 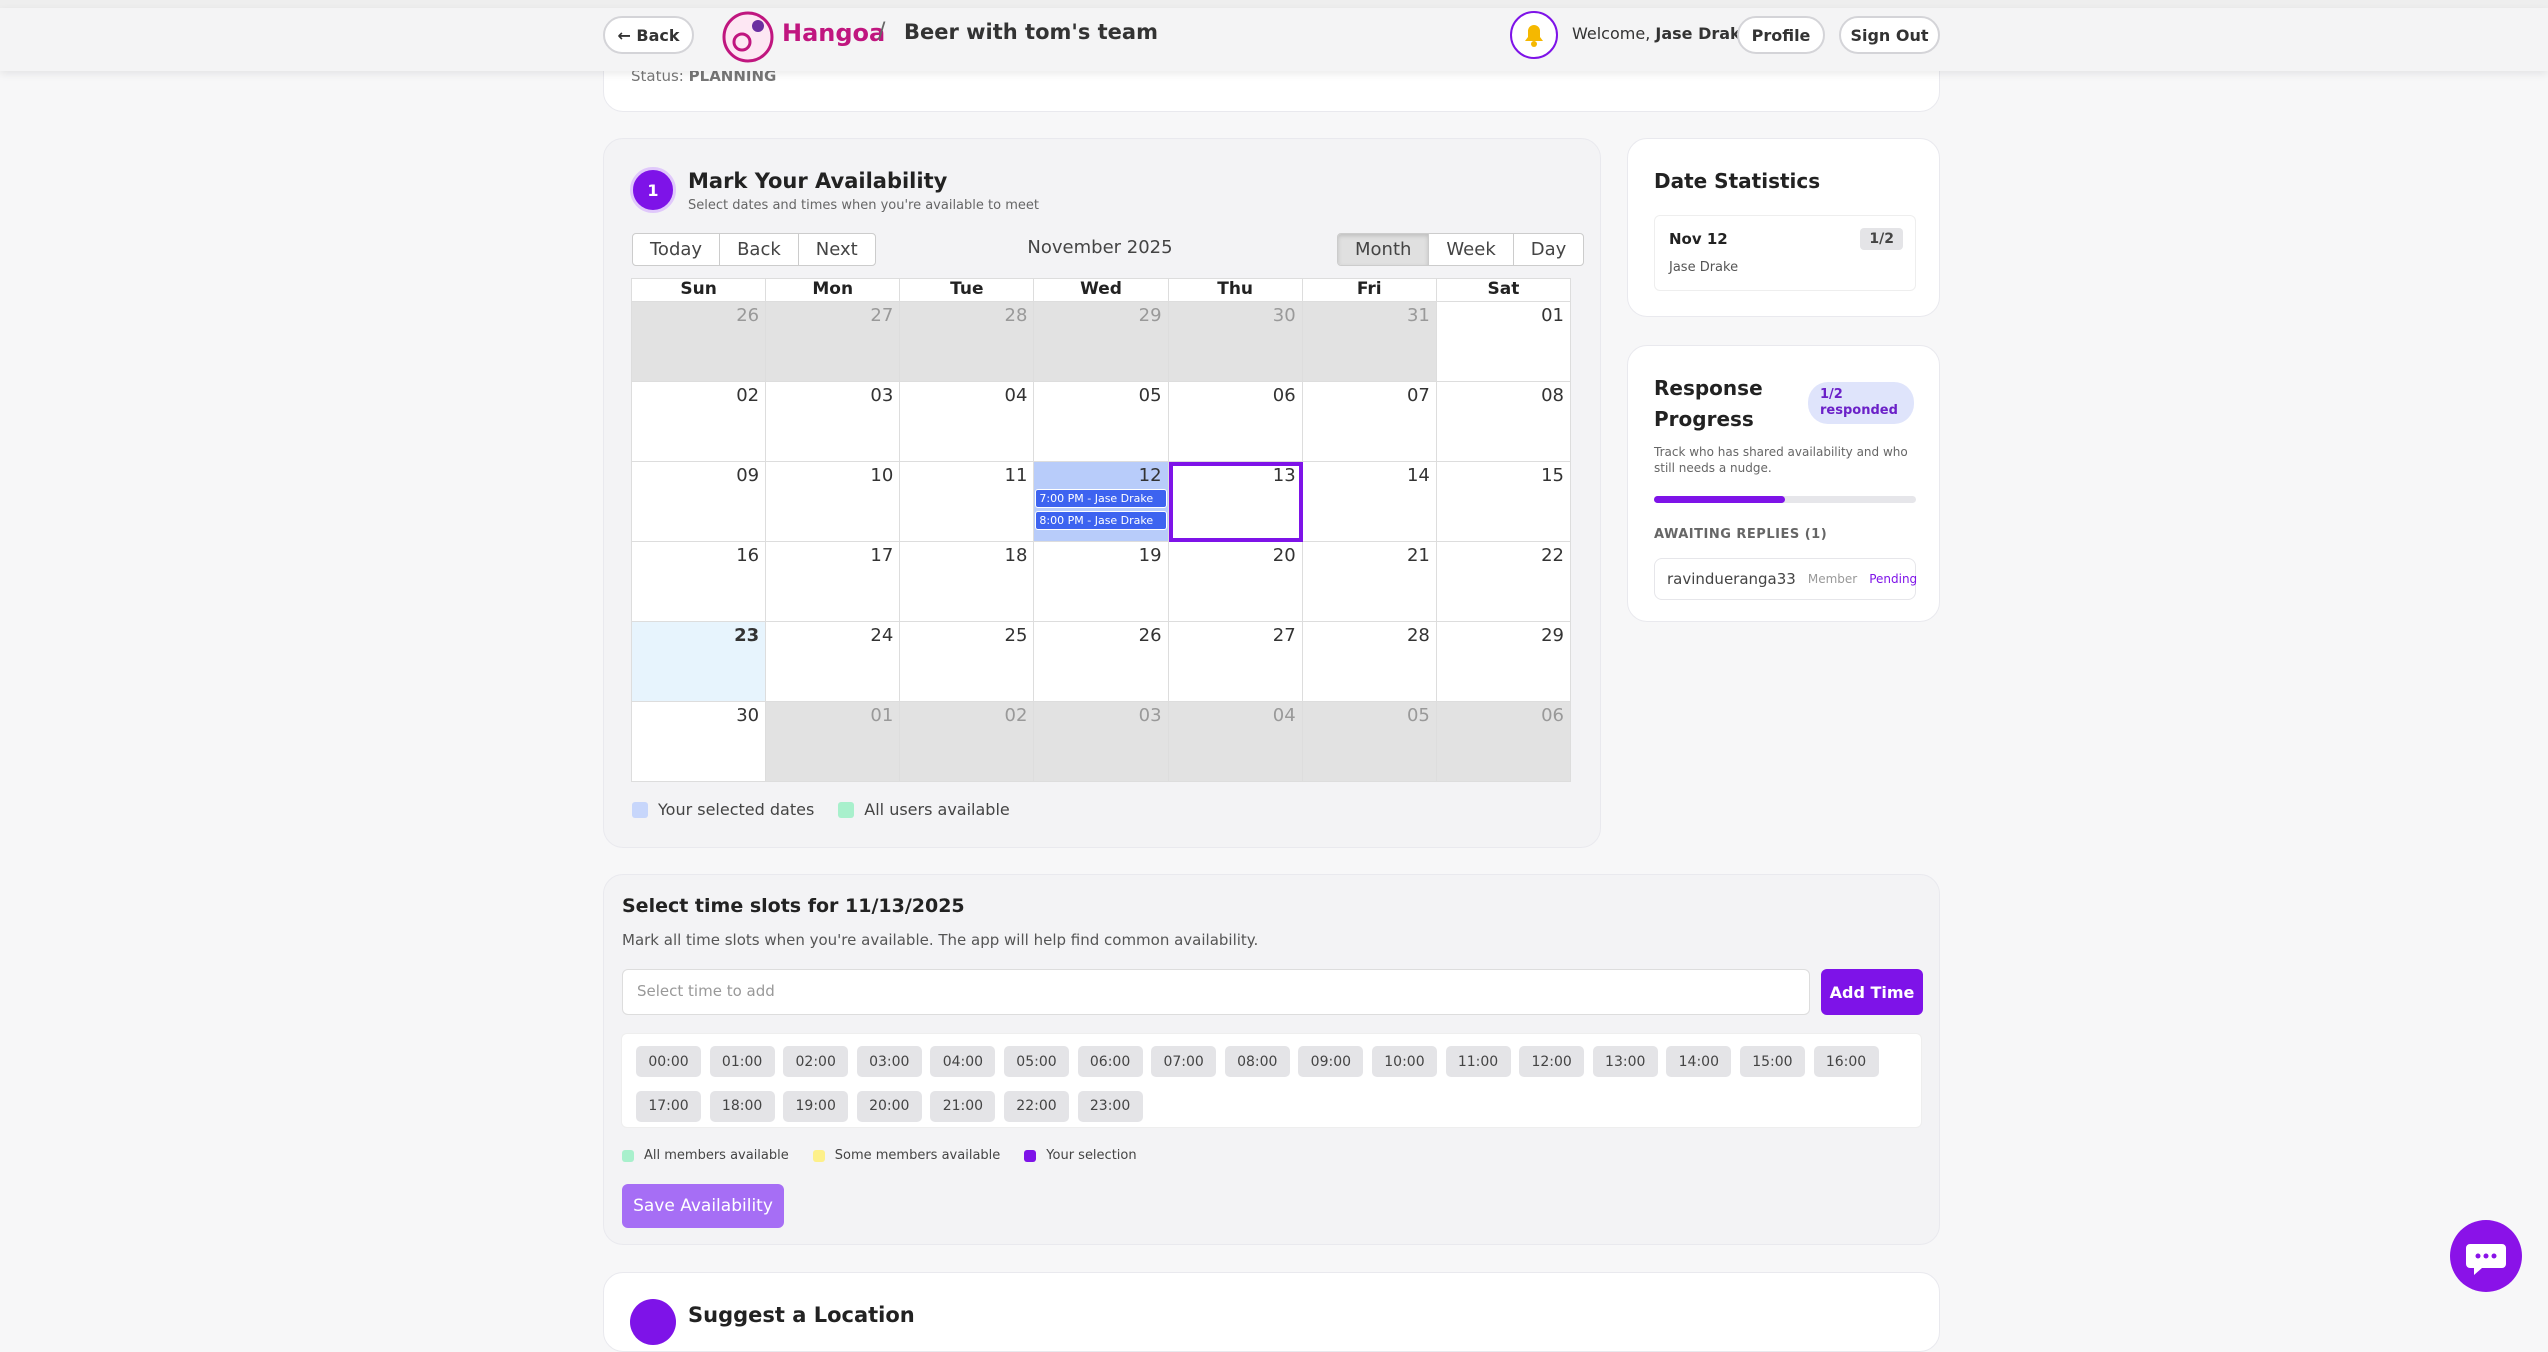 I want to click on day-cell: 11, so click(x=967, y=502).